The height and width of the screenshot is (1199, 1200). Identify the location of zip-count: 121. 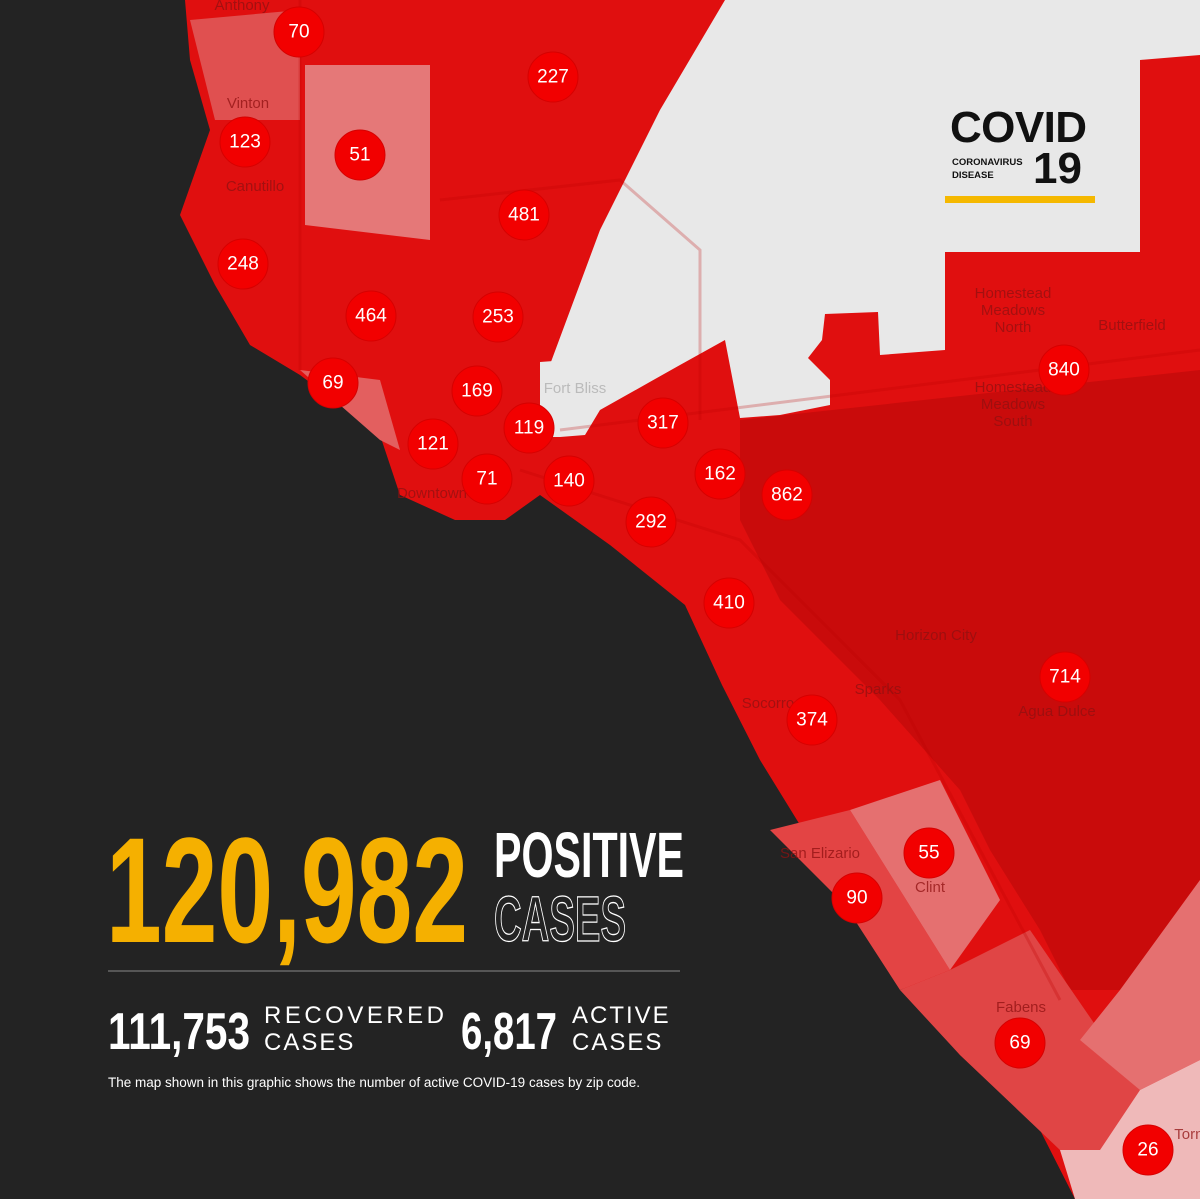
(433, 444).